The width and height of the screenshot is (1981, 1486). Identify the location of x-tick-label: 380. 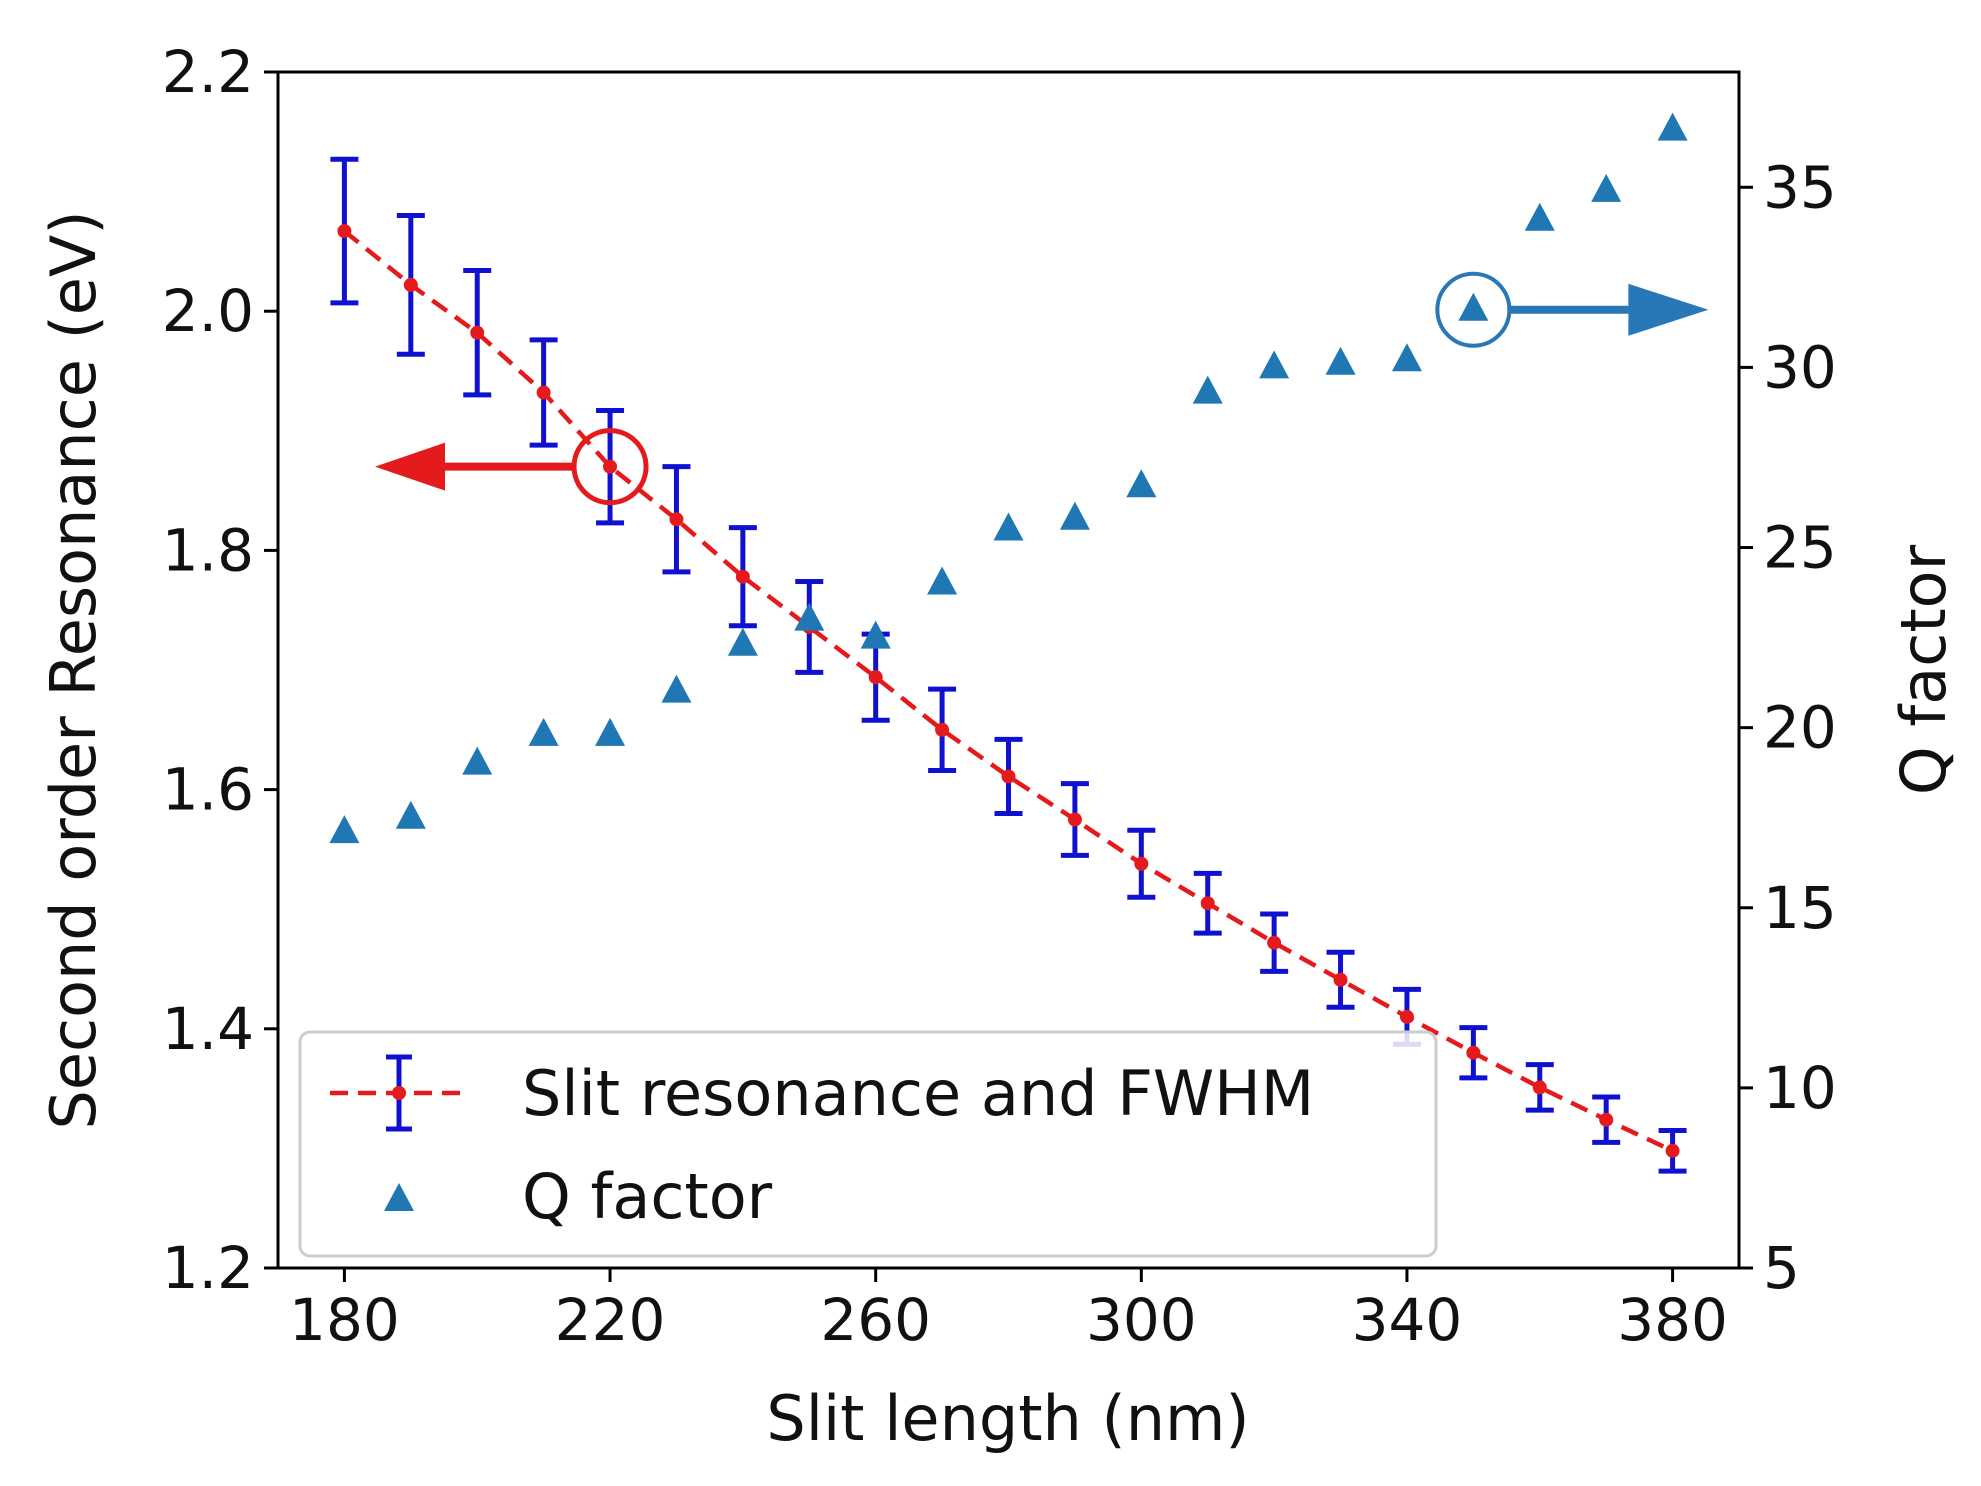
(1672, 1320).